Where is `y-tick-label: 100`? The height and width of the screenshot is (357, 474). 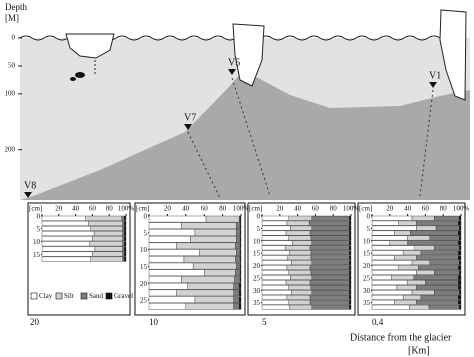 y-tick-label: 100 is located at coordinates (10, 93).